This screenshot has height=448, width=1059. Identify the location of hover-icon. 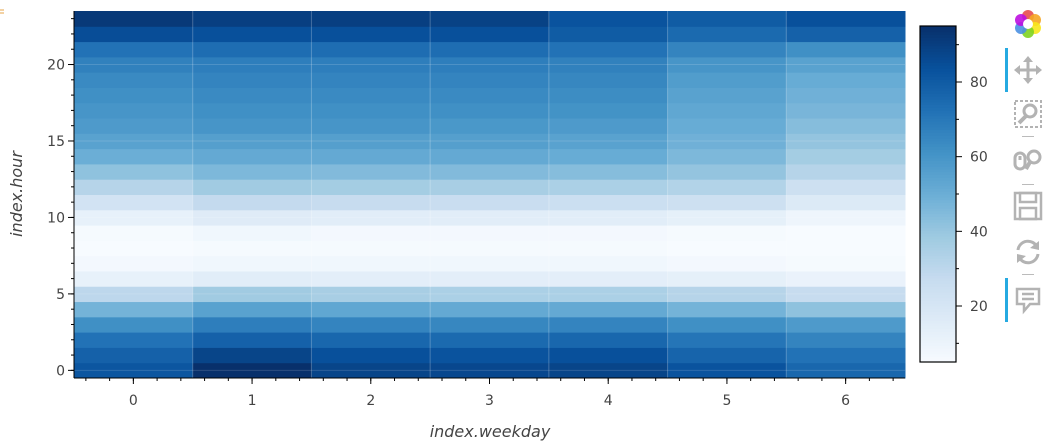
(1028, 300).